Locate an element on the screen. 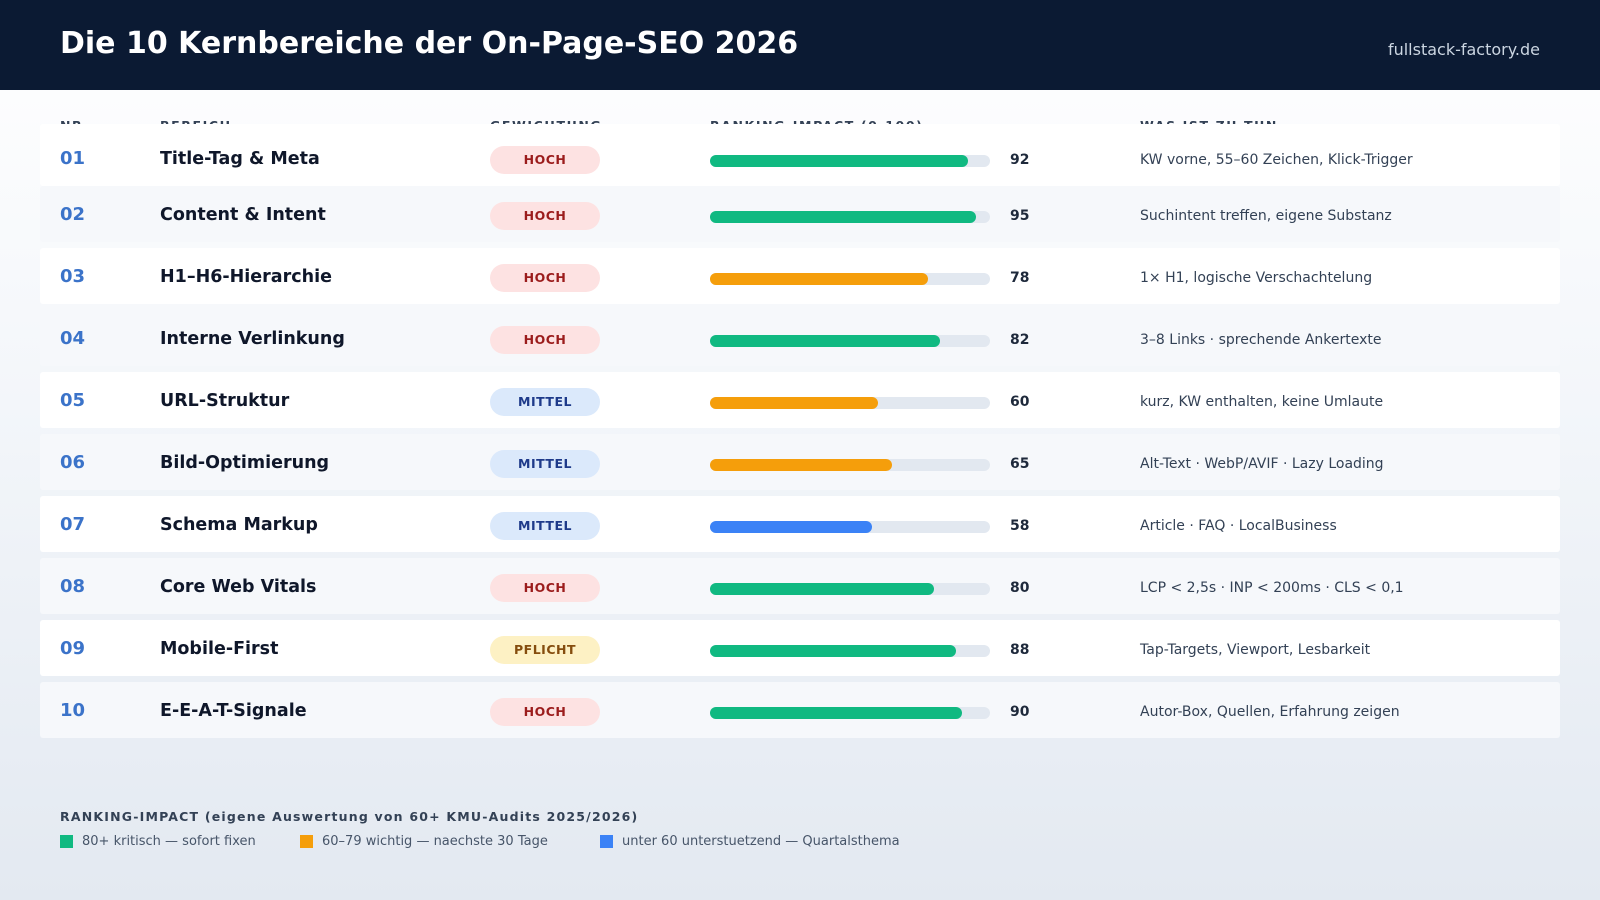 This screenshot has width=1600, height=900. legend-label: 60–79 wichtig — naechste 30 Tage is located at coordinates (435, 841).